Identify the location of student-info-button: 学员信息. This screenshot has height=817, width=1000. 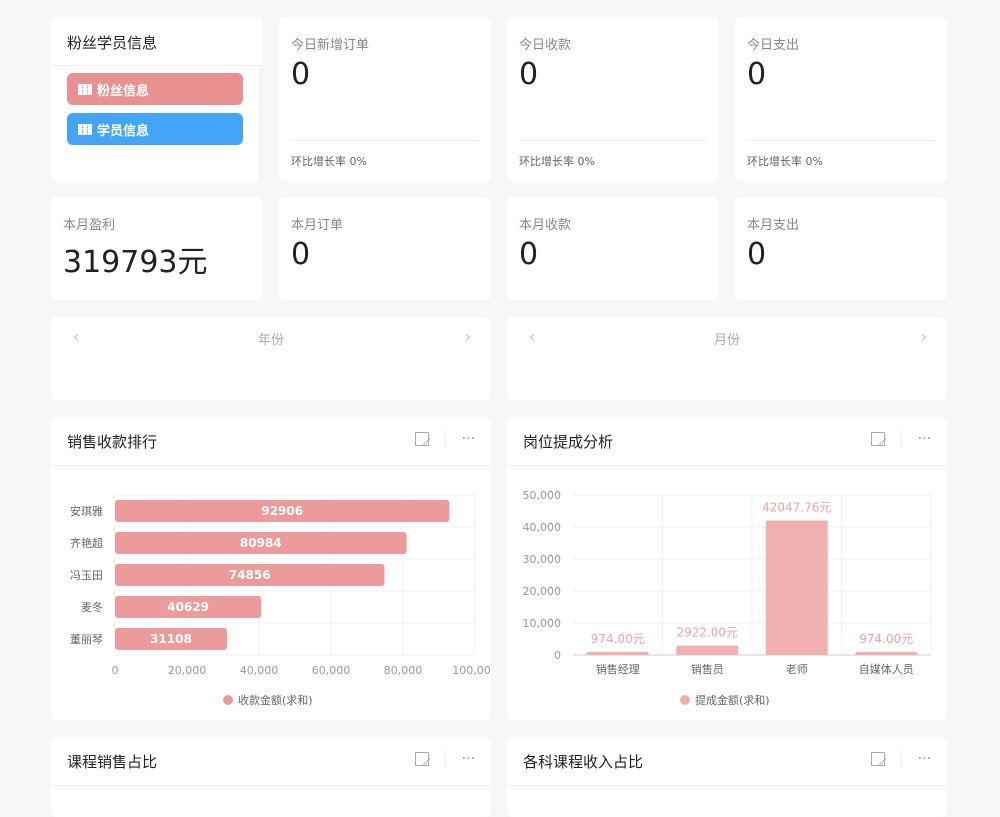
(155, 129).